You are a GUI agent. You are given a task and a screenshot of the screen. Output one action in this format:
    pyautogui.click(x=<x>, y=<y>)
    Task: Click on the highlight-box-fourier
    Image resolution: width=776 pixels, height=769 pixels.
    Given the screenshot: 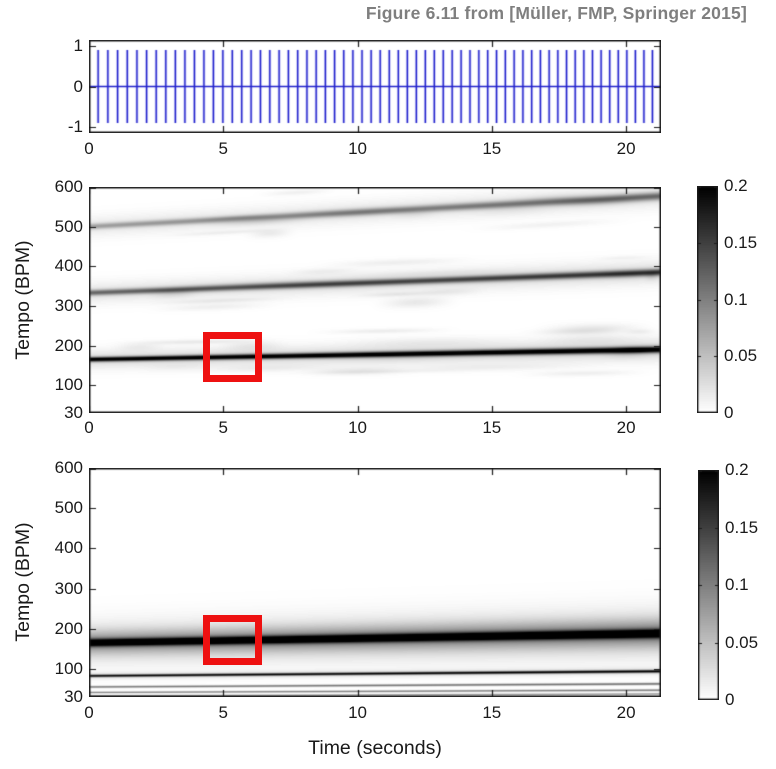 What is the action you would take?
    pyautogui.click(x=232, y=357)
    